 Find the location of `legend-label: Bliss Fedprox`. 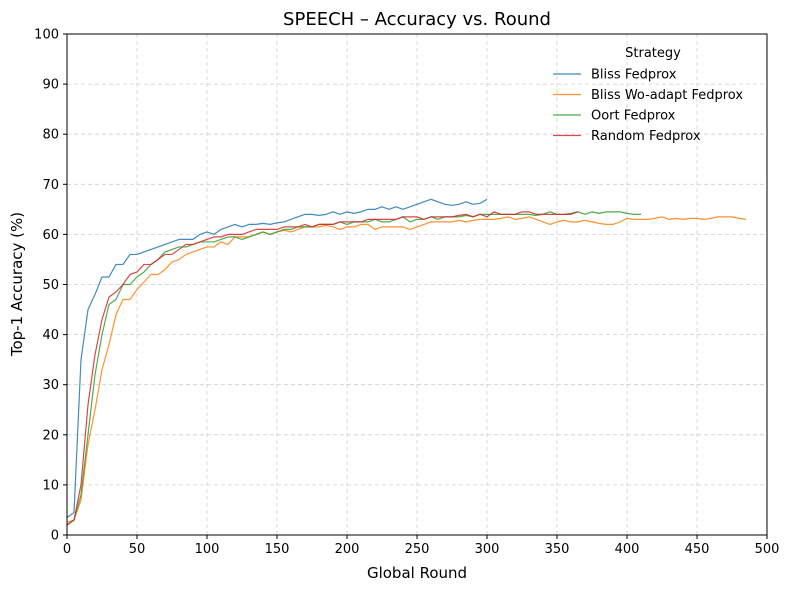

legend-label: Bliss Fedprox is located at coordinates (634, 75).